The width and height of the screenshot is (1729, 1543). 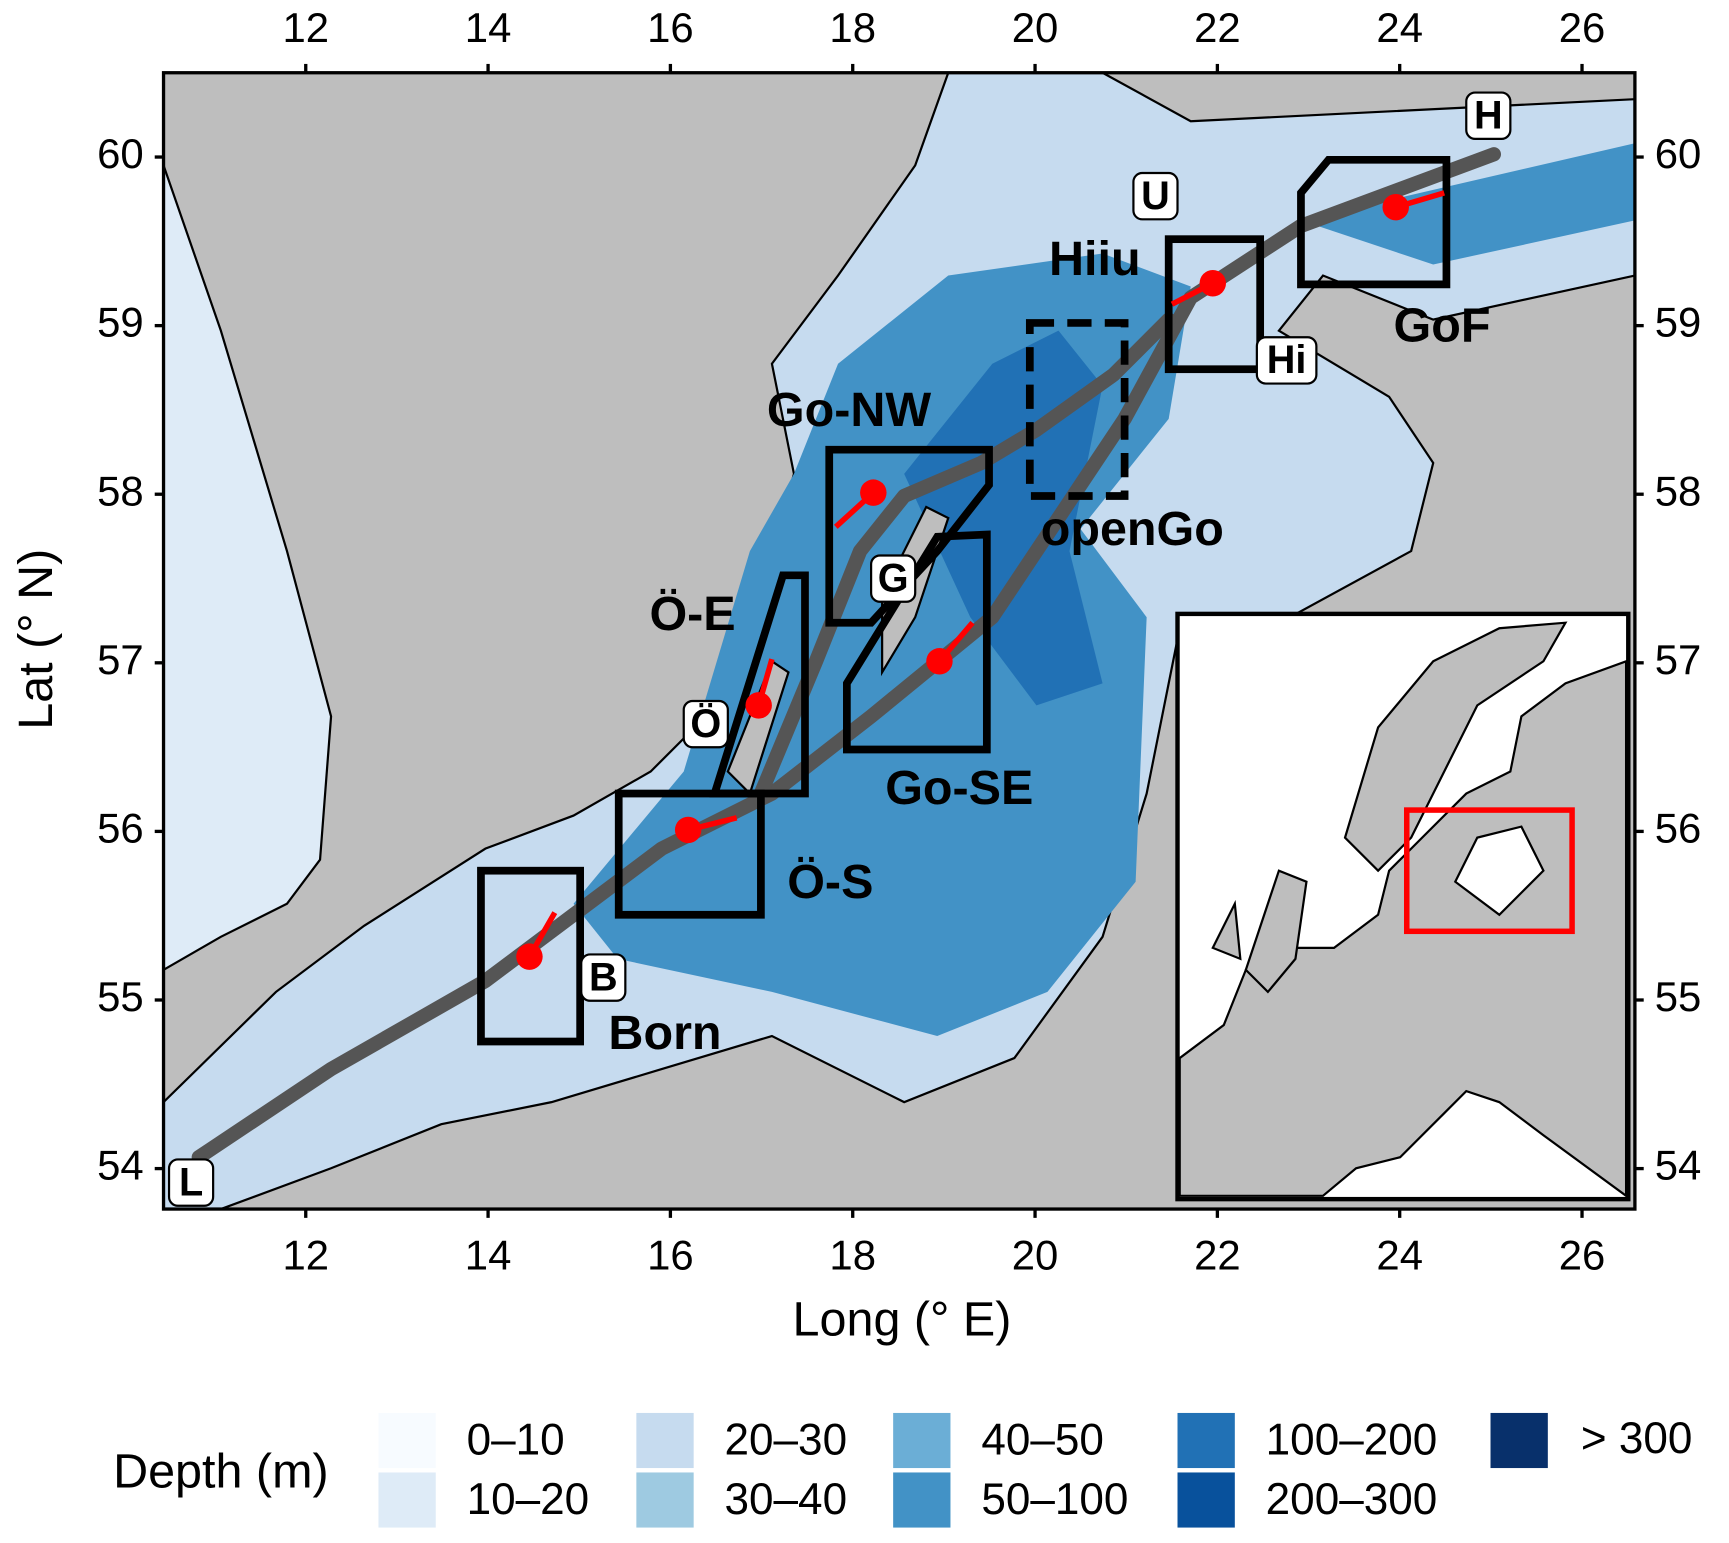 I want to click on region-label: openGo, so click(x=1132, y=529).